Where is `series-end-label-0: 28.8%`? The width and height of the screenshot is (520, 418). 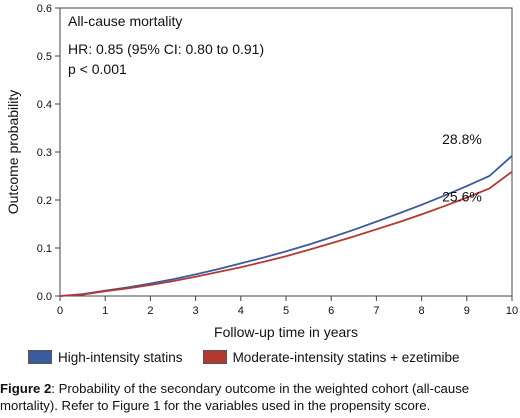
series-end-label-0: 28.8% is located at coordinates (462, 139).